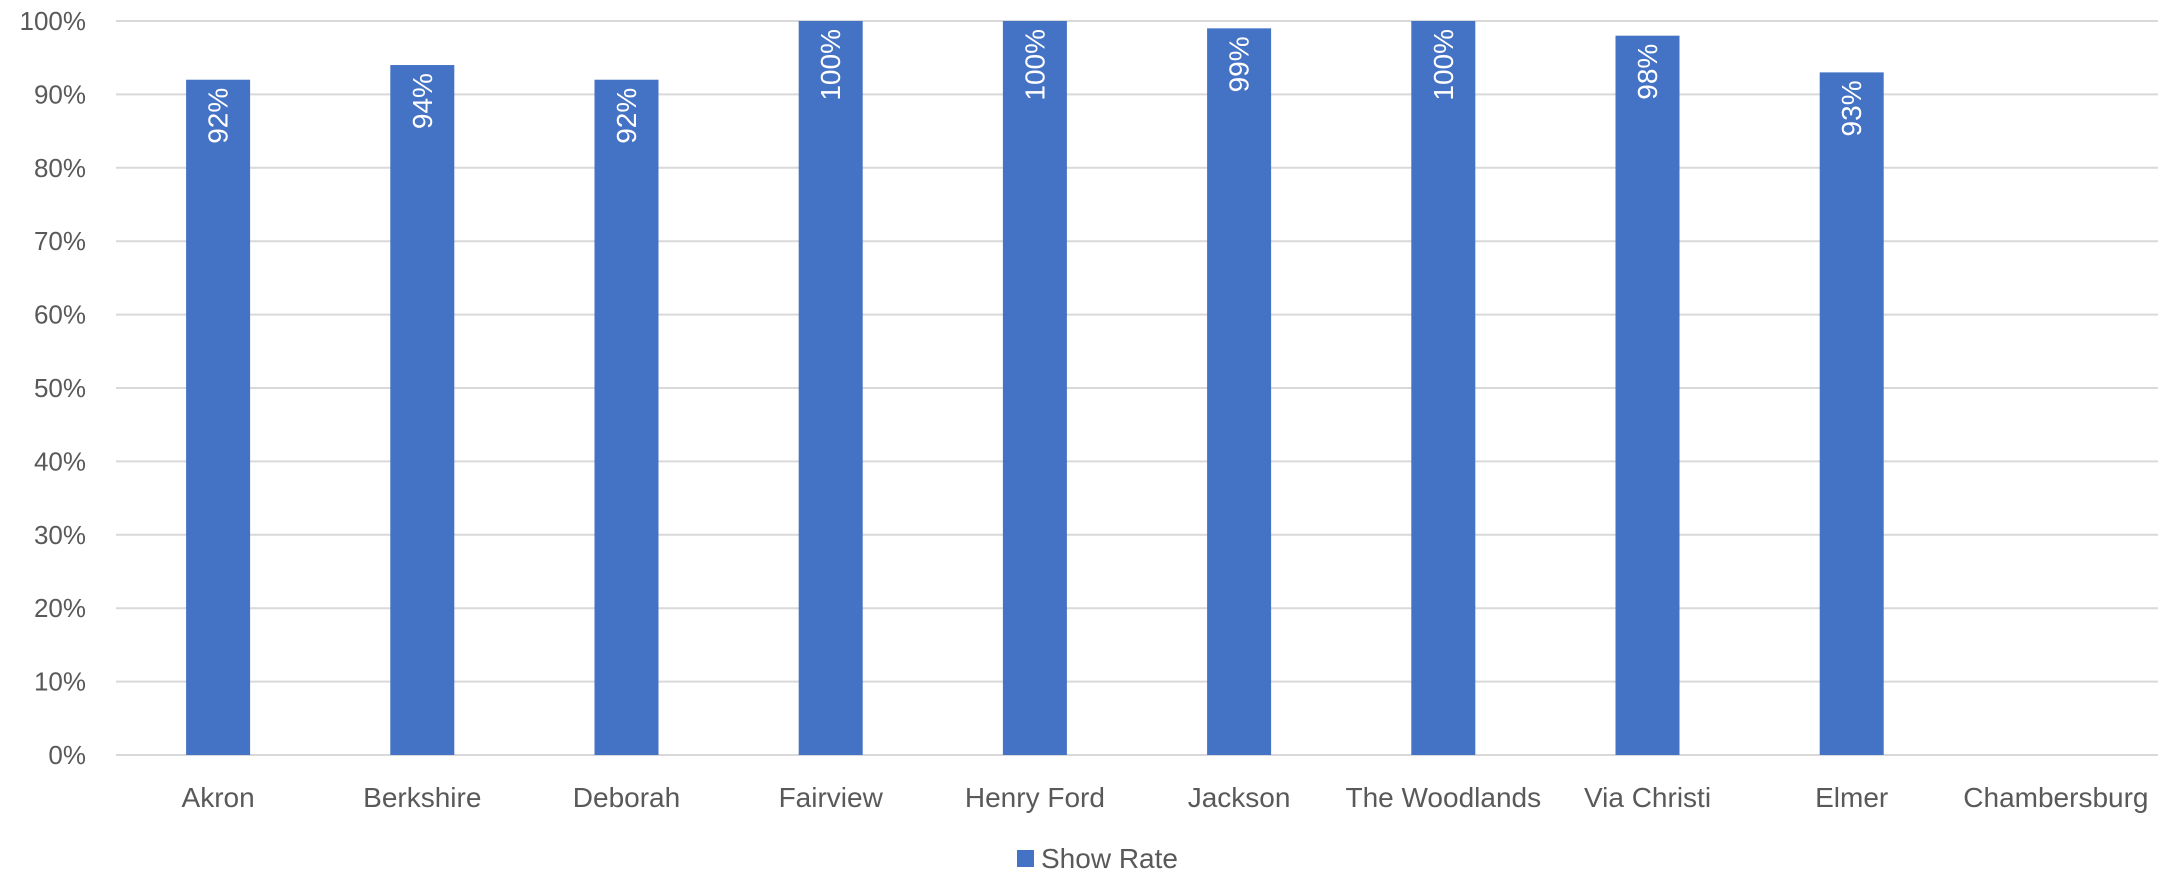 This screenshot has height=874, width=2170. Describe the element at coordinates (1239, 797) in the screenshot. I see `x-category-label: Jackson` at that location.